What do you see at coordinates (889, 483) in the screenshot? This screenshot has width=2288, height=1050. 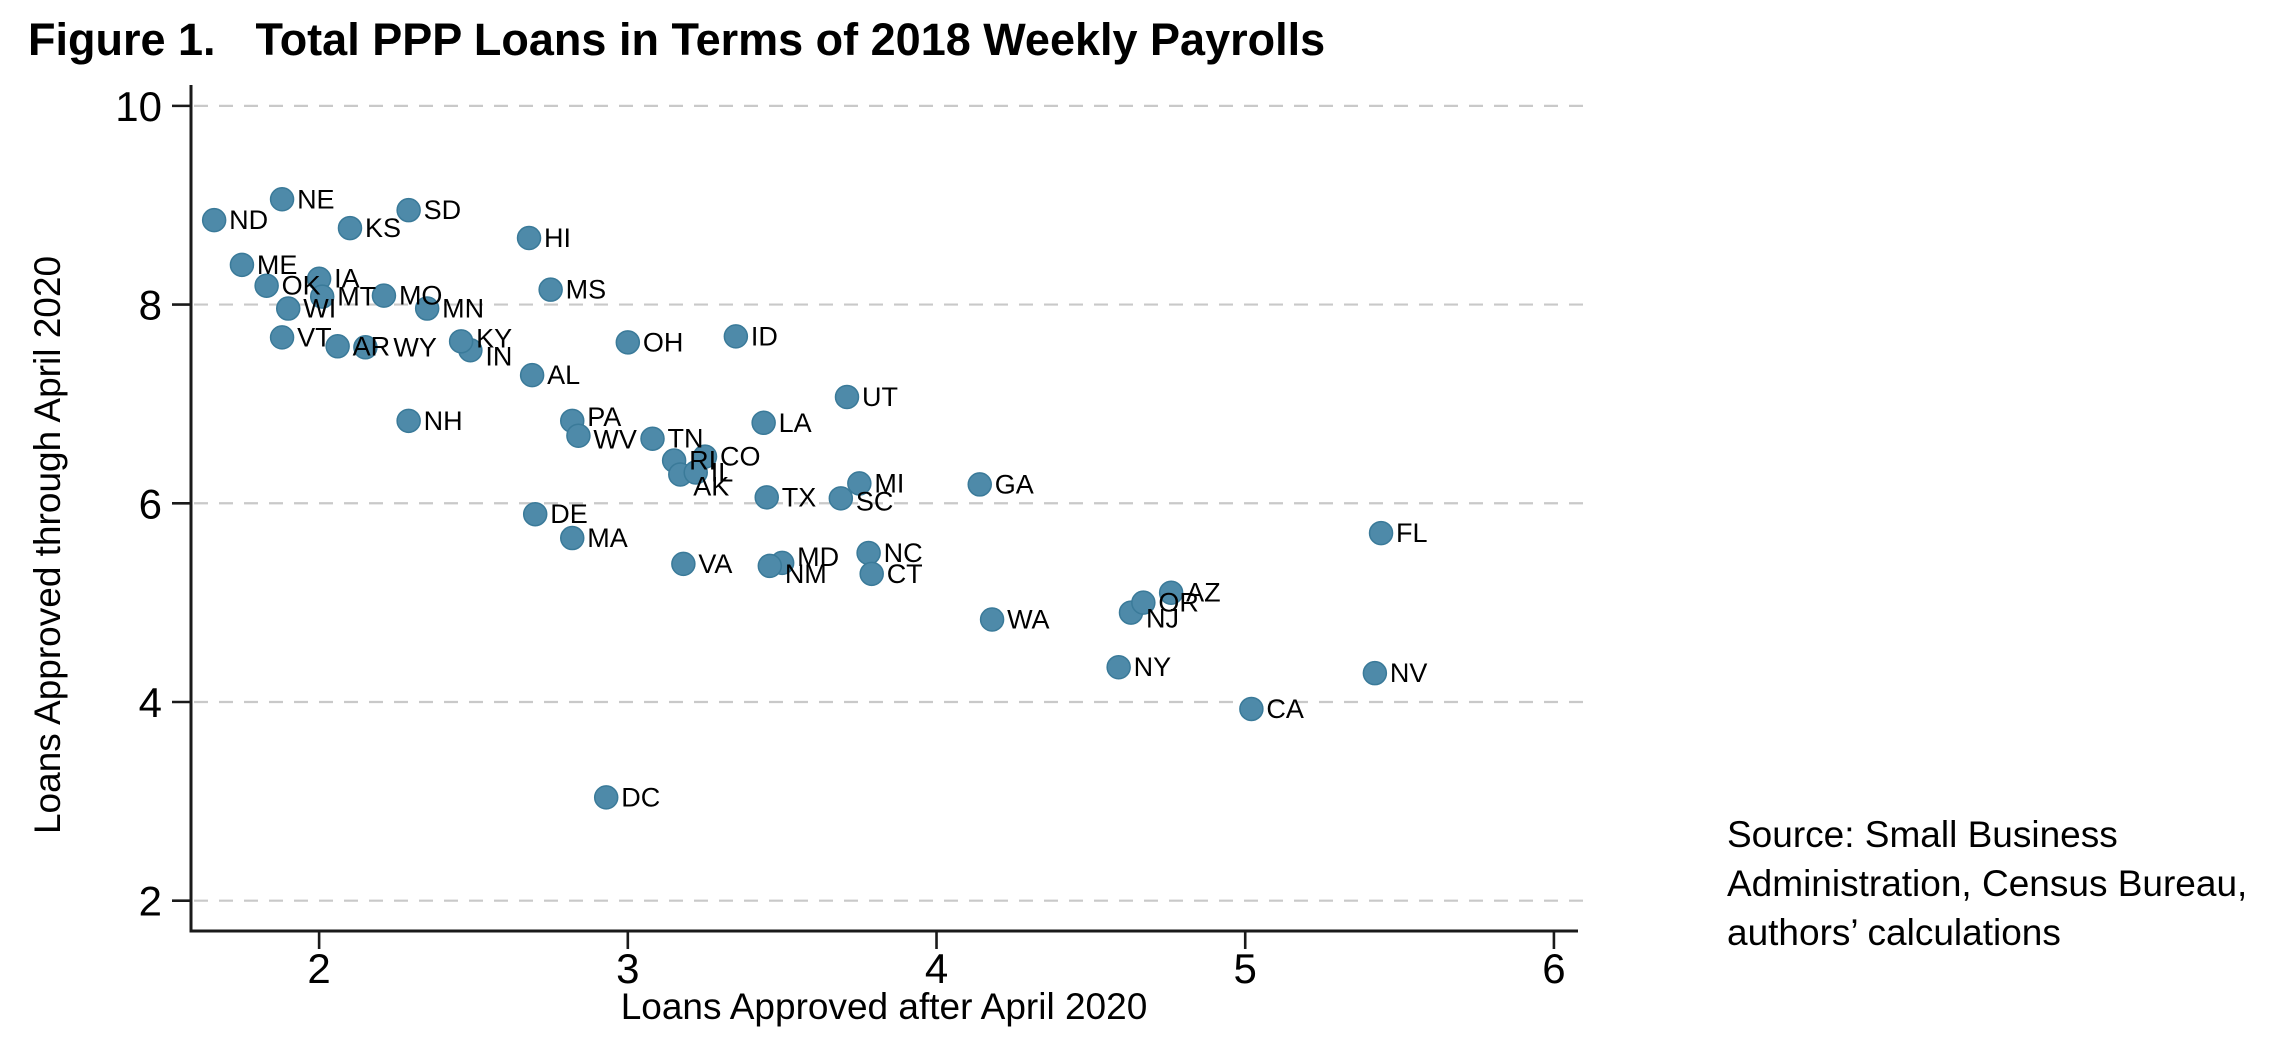 I see `data-point-label-MI: MI` at bounding box center [889, 483].